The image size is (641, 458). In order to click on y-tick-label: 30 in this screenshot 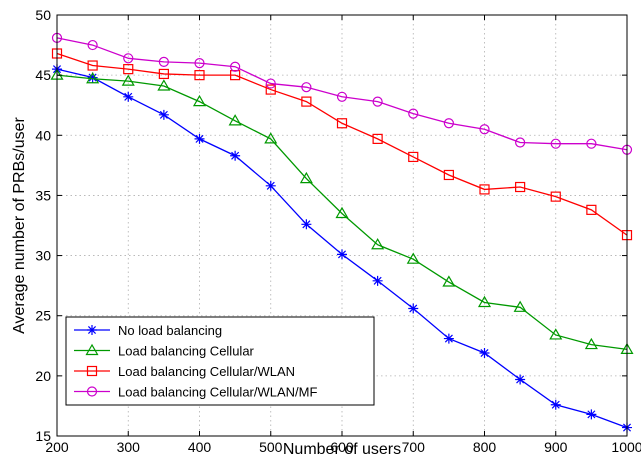, I will do `click(43, 256)`.